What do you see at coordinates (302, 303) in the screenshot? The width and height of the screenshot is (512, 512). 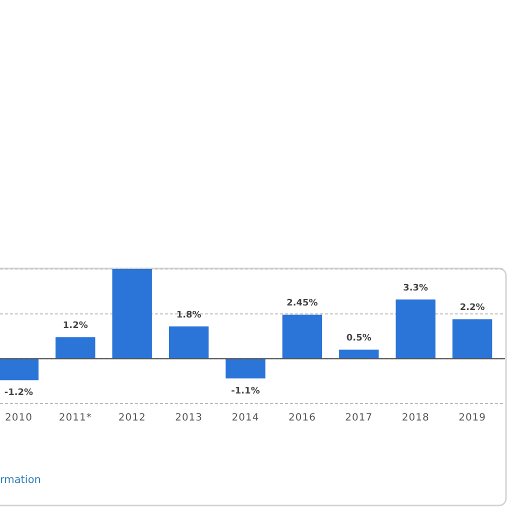 I see `data-label: 2.45%` at bounding box center [302, 303].